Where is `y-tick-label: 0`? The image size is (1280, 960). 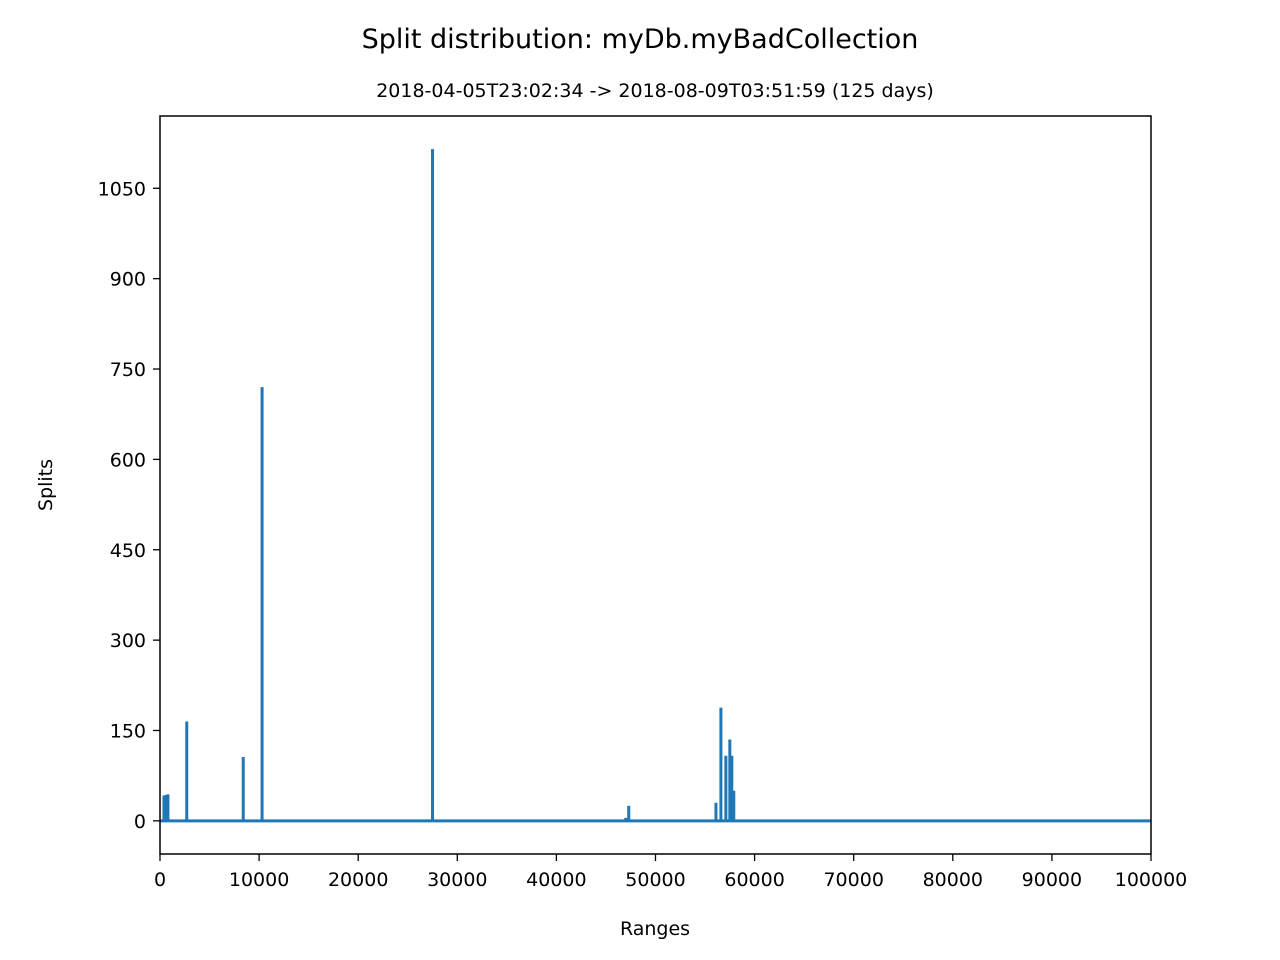
y-tick-label: 0 is located at coordinates (140, 822).